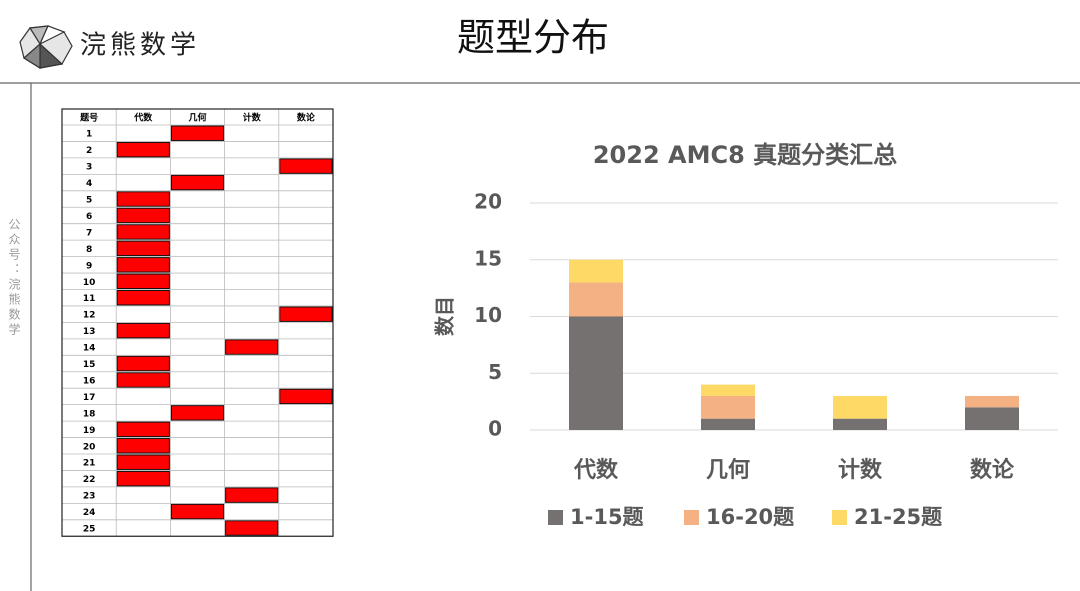 Image resolution: width=1080 pixels, height=591 pixels. I want to click on row-number: 13, so click(89, 332).